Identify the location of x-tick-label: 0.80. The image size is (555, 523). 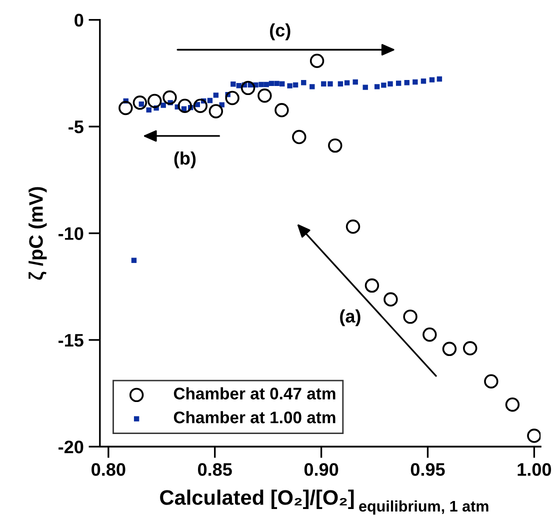
(109, 469).